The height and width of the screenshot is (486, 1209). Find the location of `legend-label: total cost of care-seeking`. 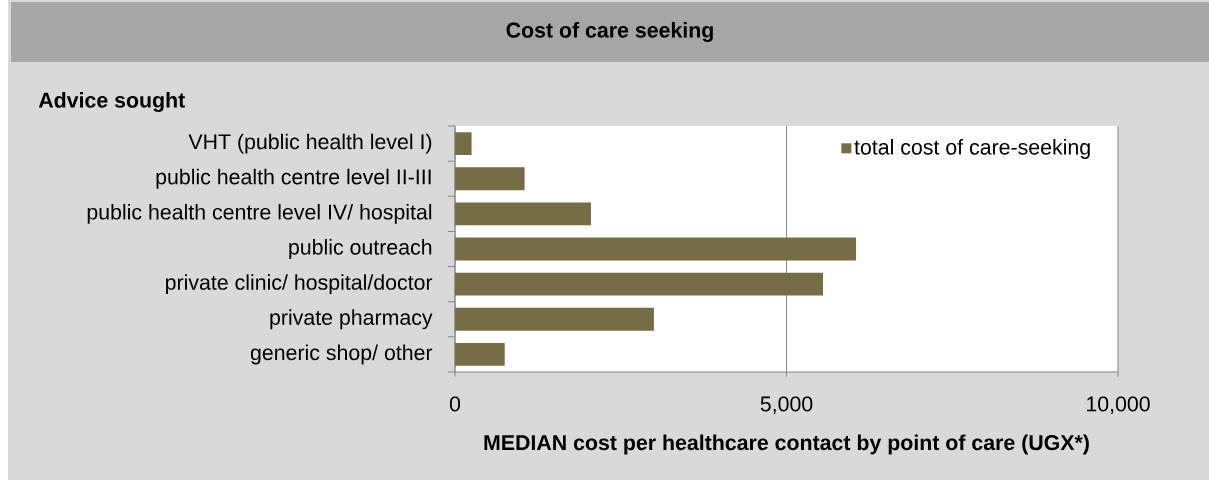

legend-label: total cost of care-seeking is located at coordinates (972, 148).